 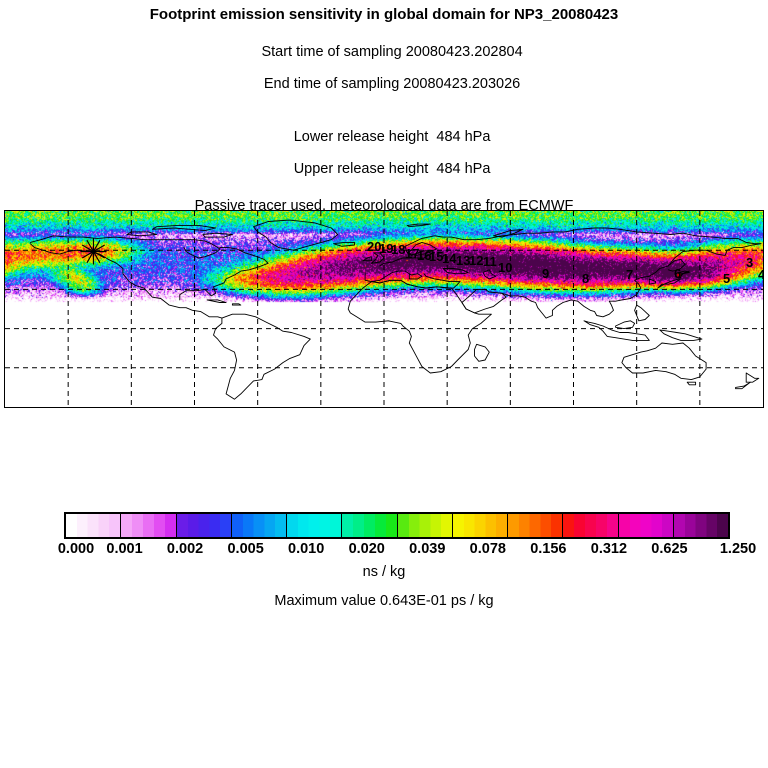 I want to click on colorbar, so click(x=397, y=525).